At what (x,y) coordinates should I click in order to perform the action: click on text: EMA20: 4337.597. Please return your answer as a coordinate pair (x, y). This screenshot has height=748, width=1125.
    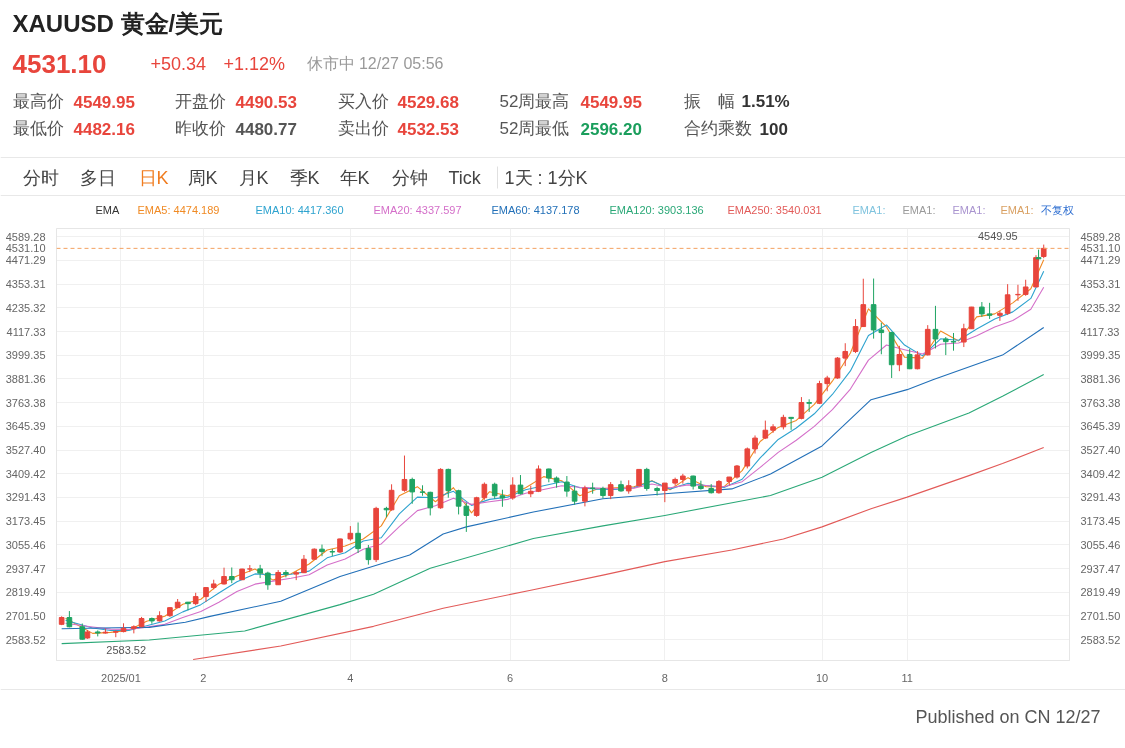
    Looking at the image, I should click on (417, 209).